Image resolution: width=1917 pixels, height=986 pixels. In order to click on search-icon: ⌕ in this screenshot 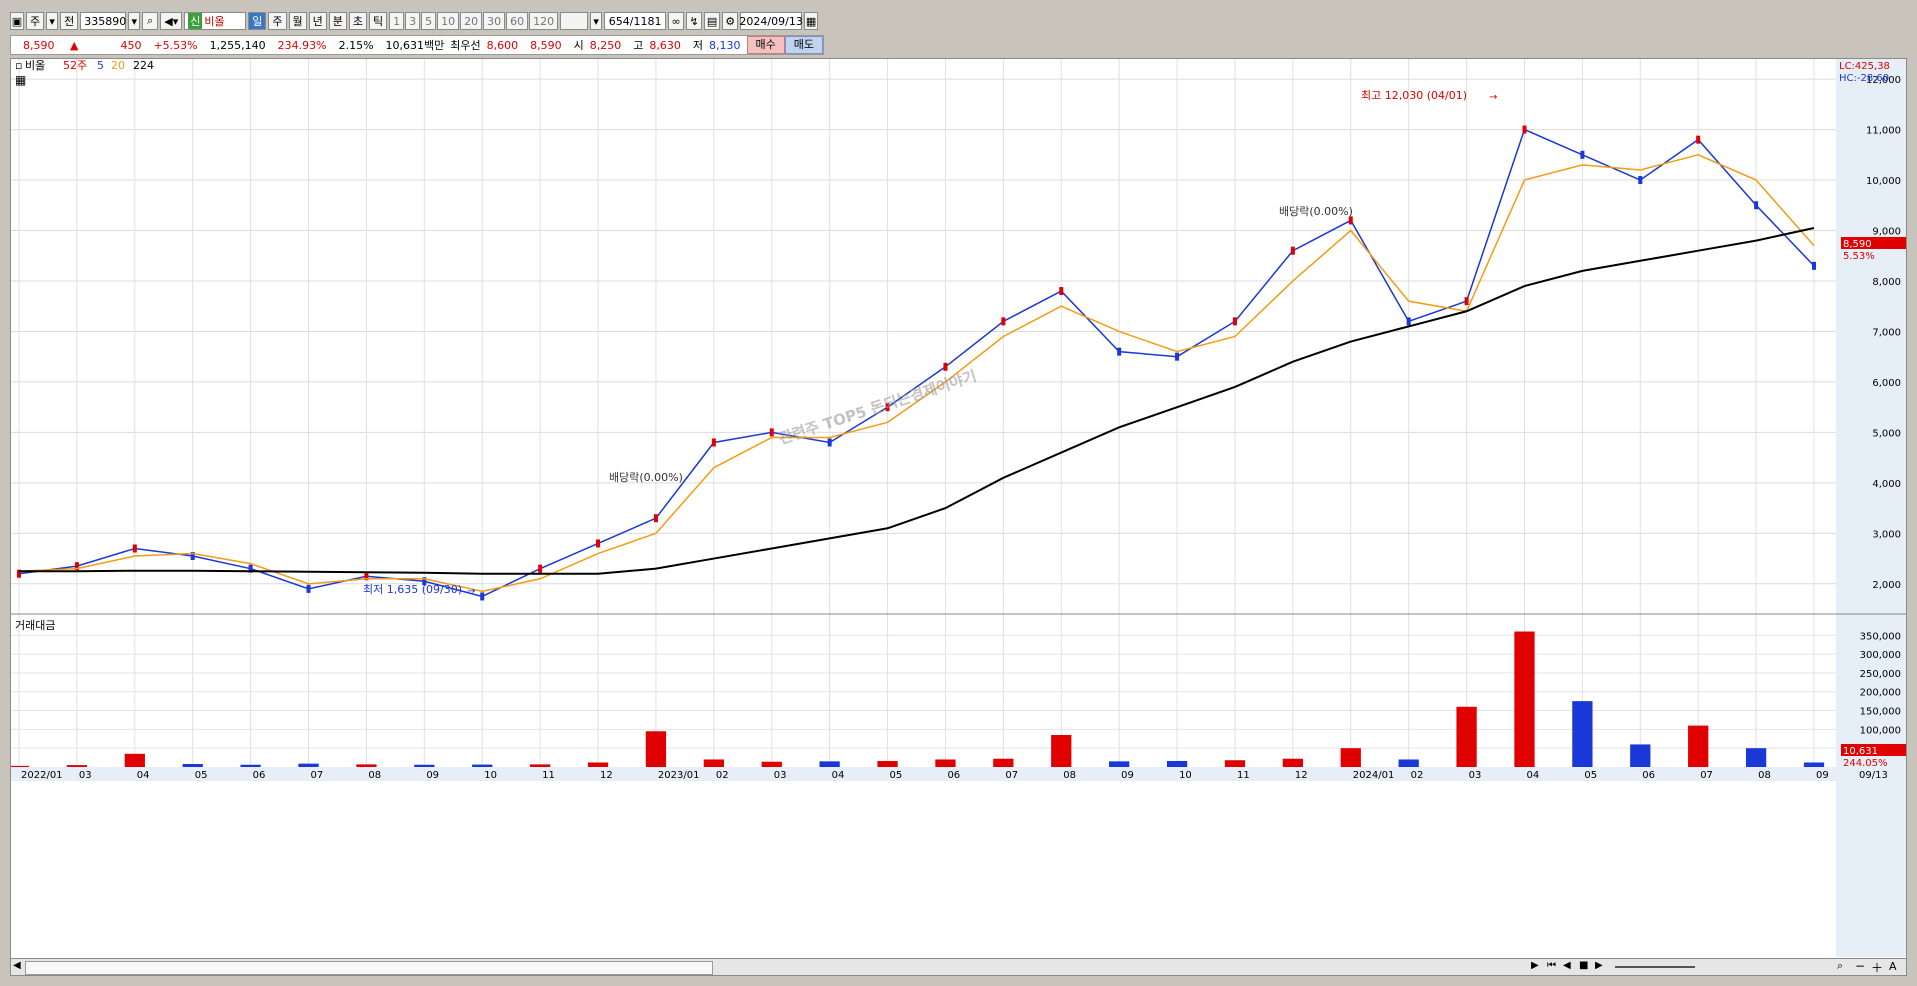, I will do `click(150, 21)`.